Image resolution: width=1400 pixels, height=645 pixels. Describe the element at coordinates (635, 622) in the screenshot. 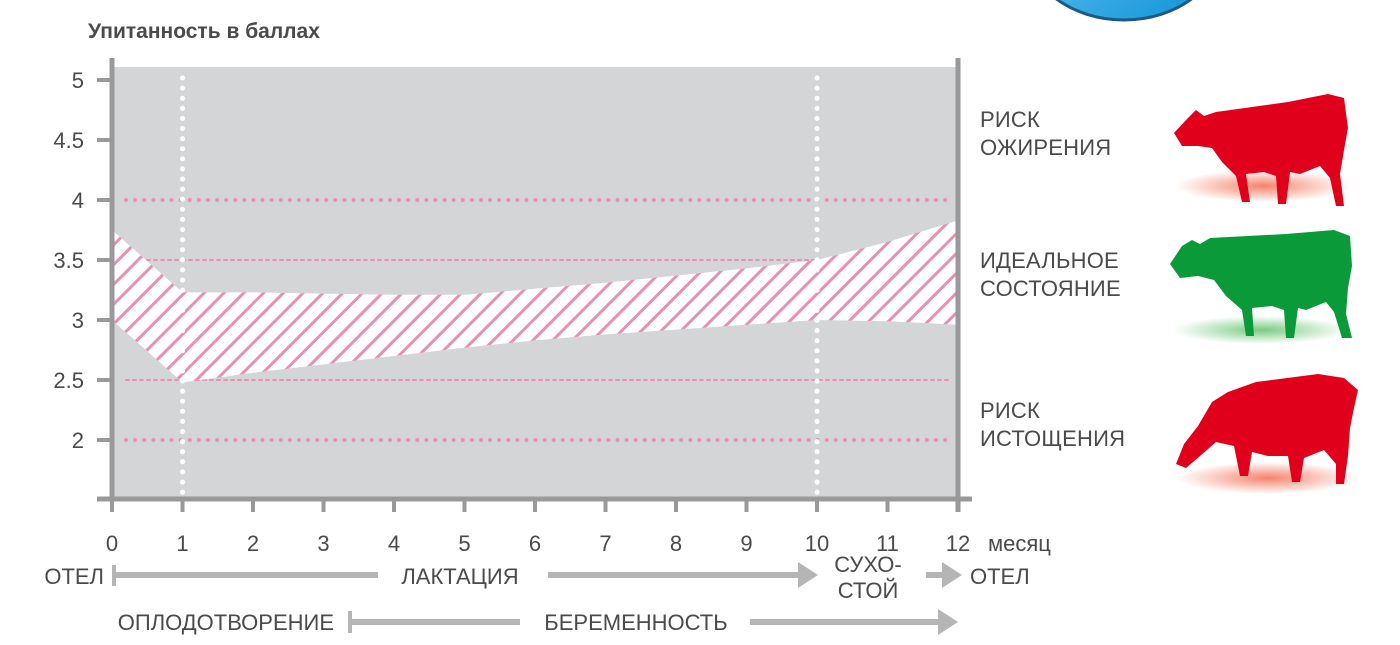

I see `phase-label-pregnancy: БЕРЕМЕННОСТЬ` at that location.